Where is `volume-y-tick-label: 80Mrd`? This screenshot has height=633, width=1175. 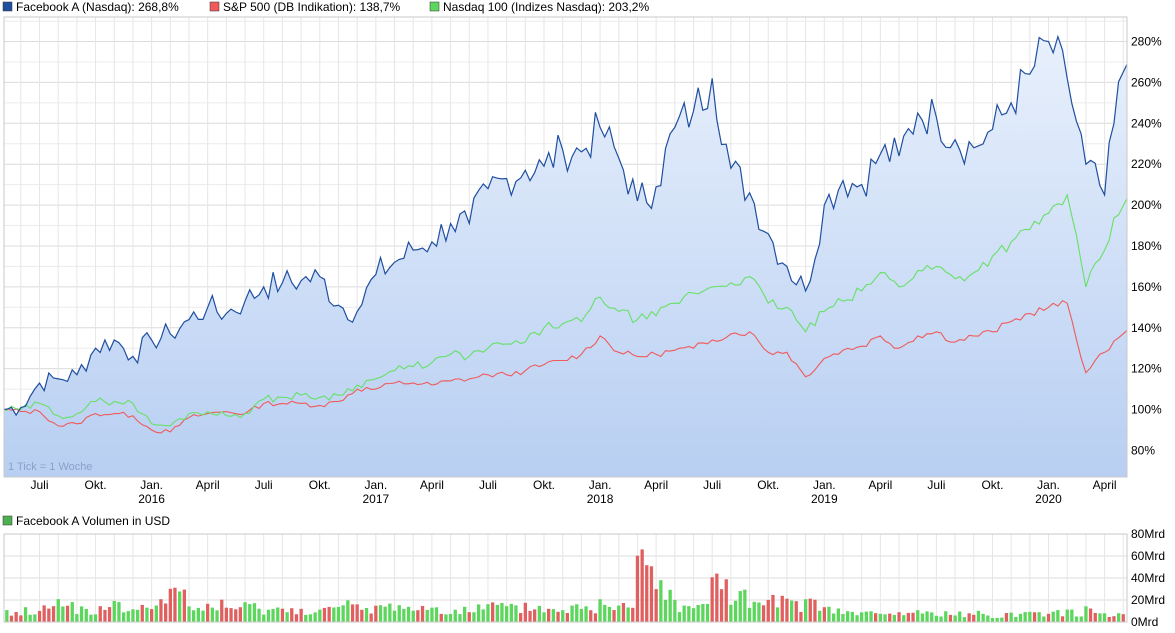
volume-y-tick-label: 80Mrd is located at coordinates (1148, 534).